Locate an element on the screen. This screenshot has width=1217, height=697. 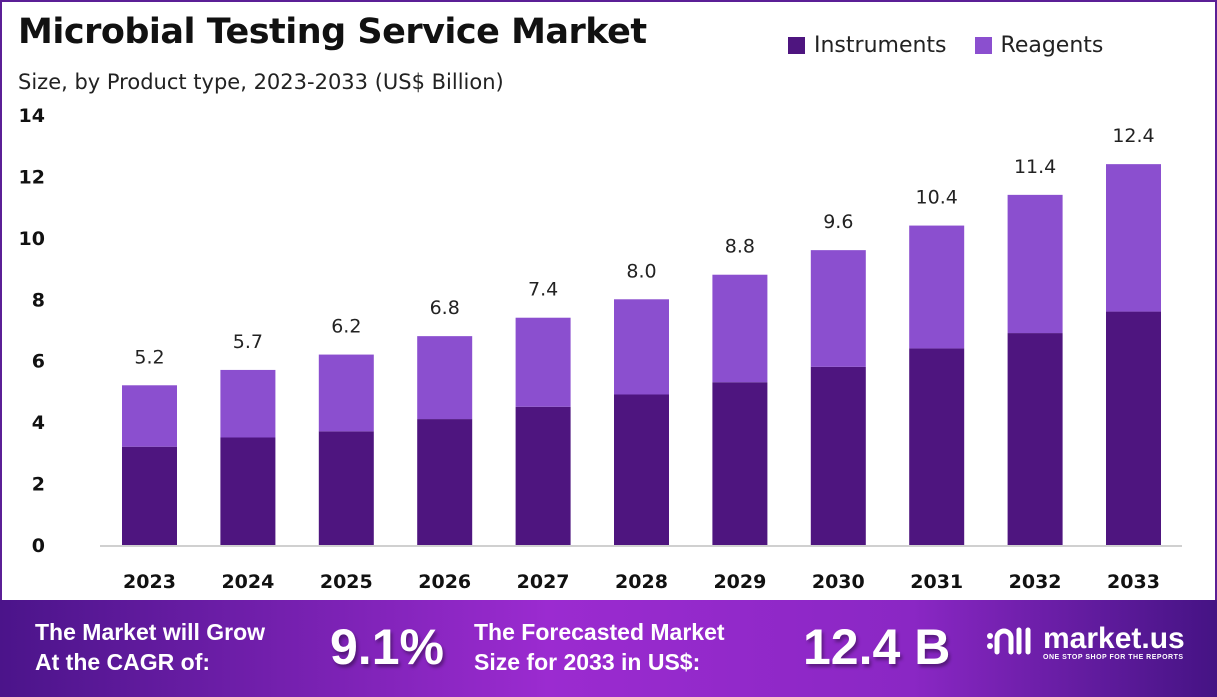
legend: Instruments Reagents is located at coordinates (945, 45).